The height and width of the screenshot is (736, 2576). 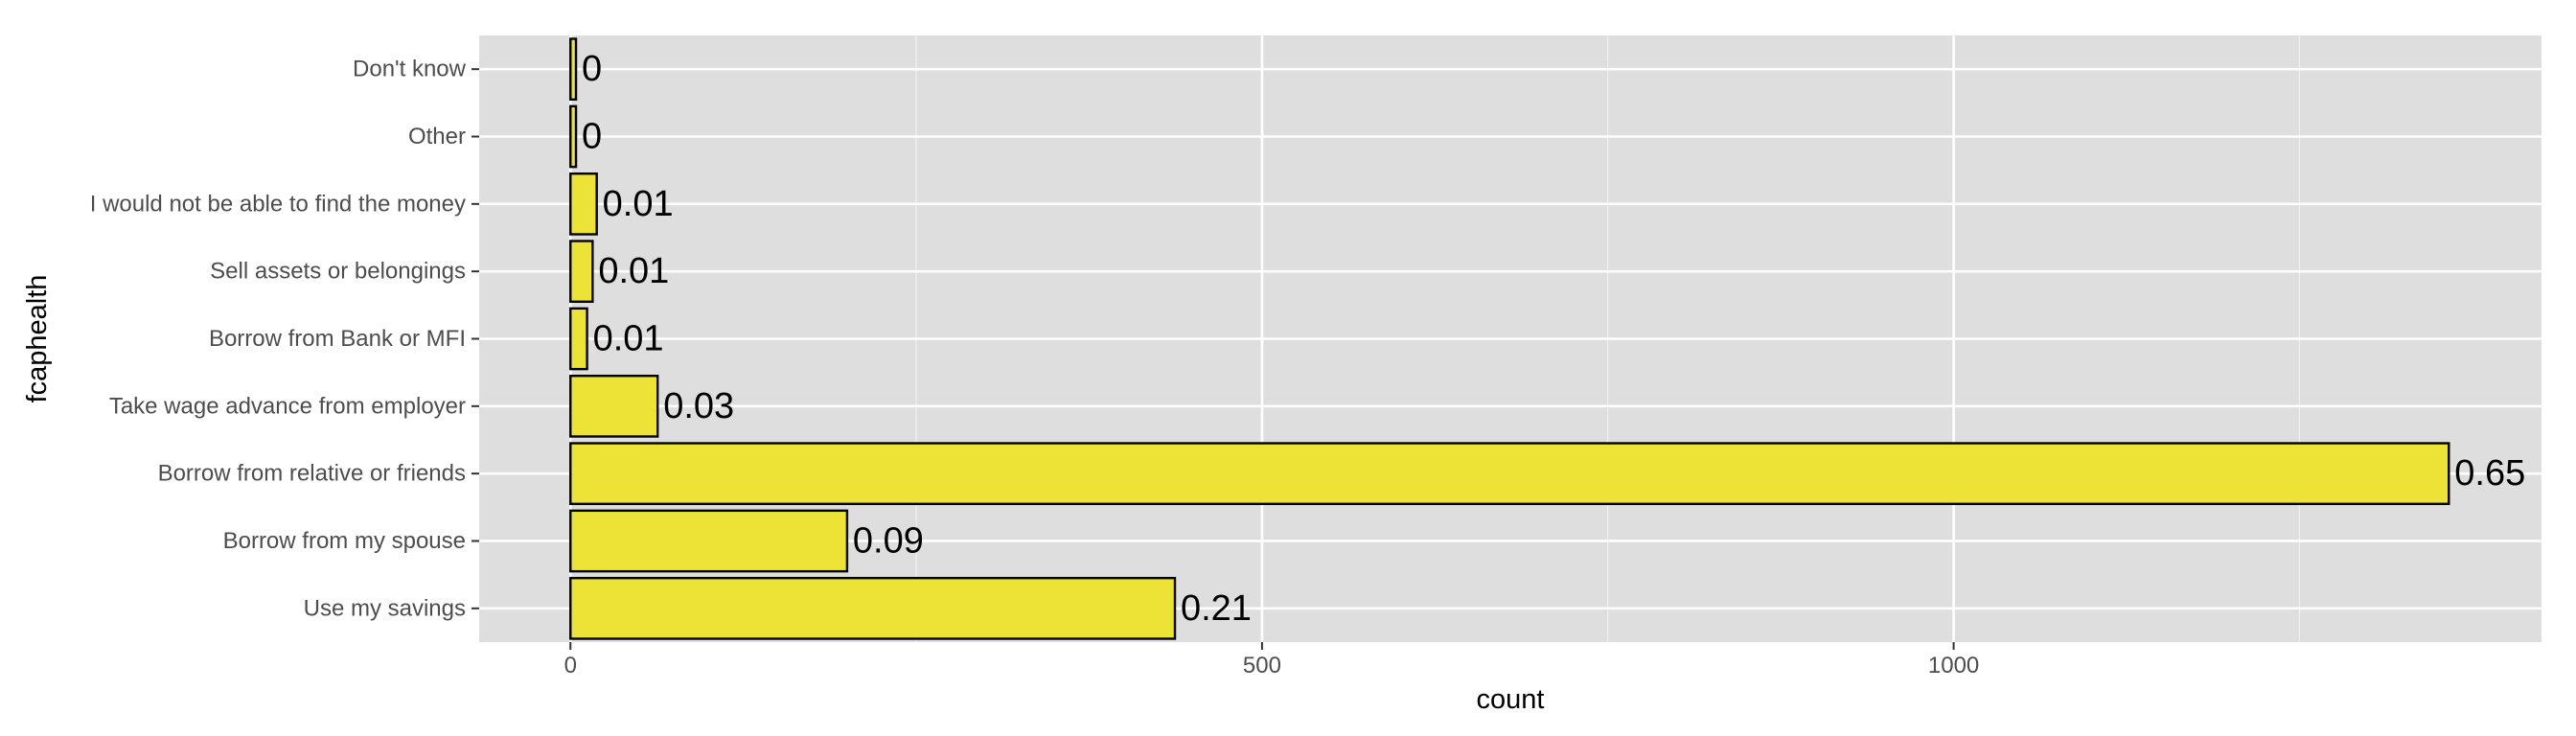 I want to click on bar-value-label: 0.03, so click(x=698, y=406).